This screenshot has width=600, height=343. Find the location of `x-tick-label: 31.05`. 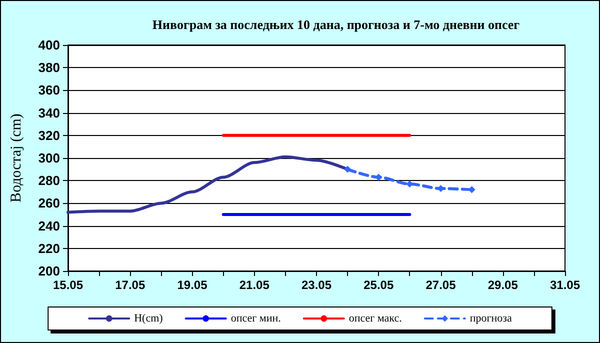

x-tick-label: 31.05 is located at coordinates (565, 285).